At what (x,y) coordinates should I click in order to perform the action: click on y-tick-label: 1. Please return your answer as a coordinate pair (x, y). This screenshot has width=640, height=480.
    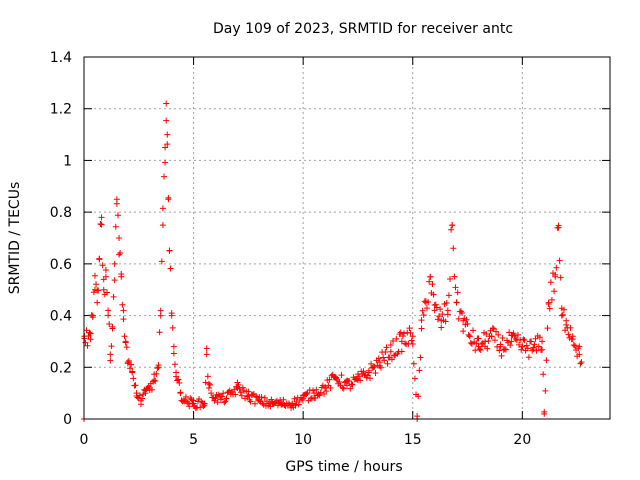
    Looking at the image, I should click on (67, 161).